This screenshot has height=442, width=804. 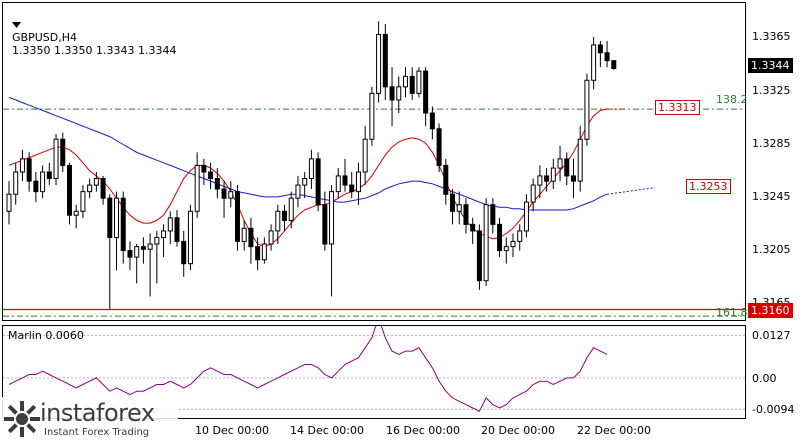 I want to click on triangle-down-icon, so click(x=17, y=25).